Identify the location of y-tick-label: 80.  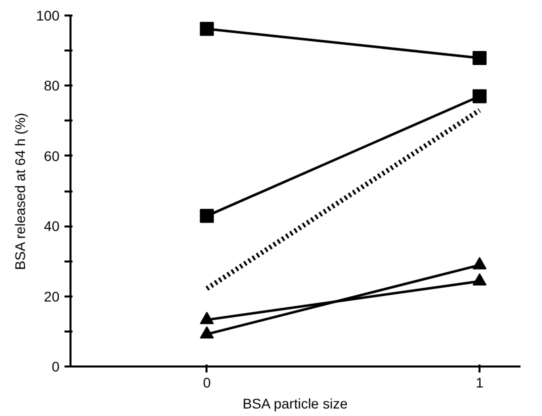
(52, 86).